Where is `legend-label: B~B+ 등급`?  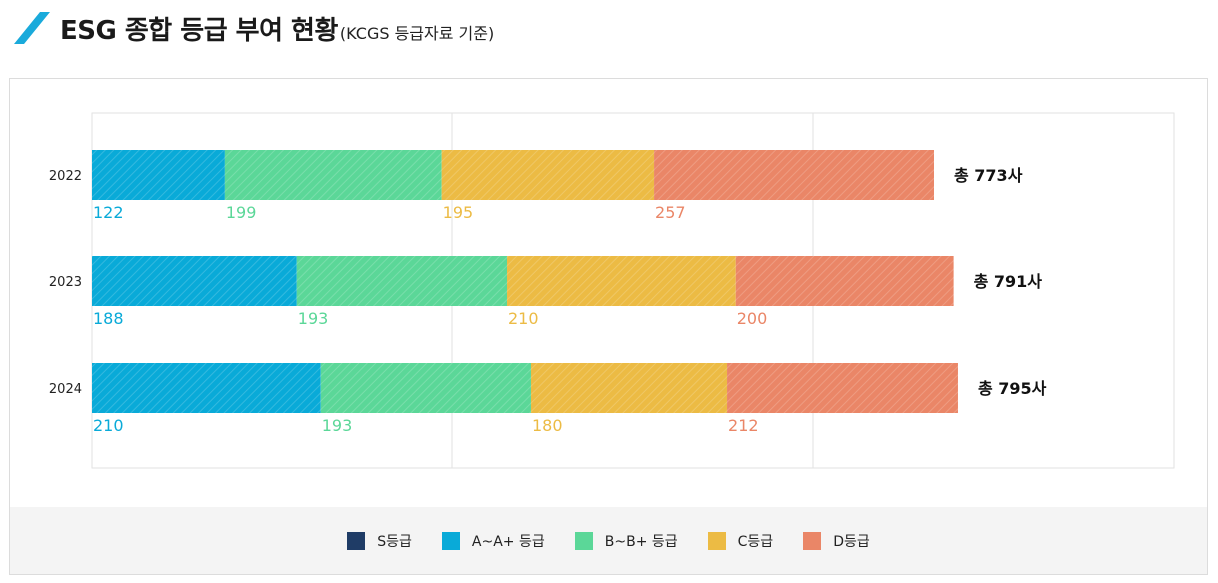 legend-label: B~B+ 등급 is located at coordinates (641, 541).